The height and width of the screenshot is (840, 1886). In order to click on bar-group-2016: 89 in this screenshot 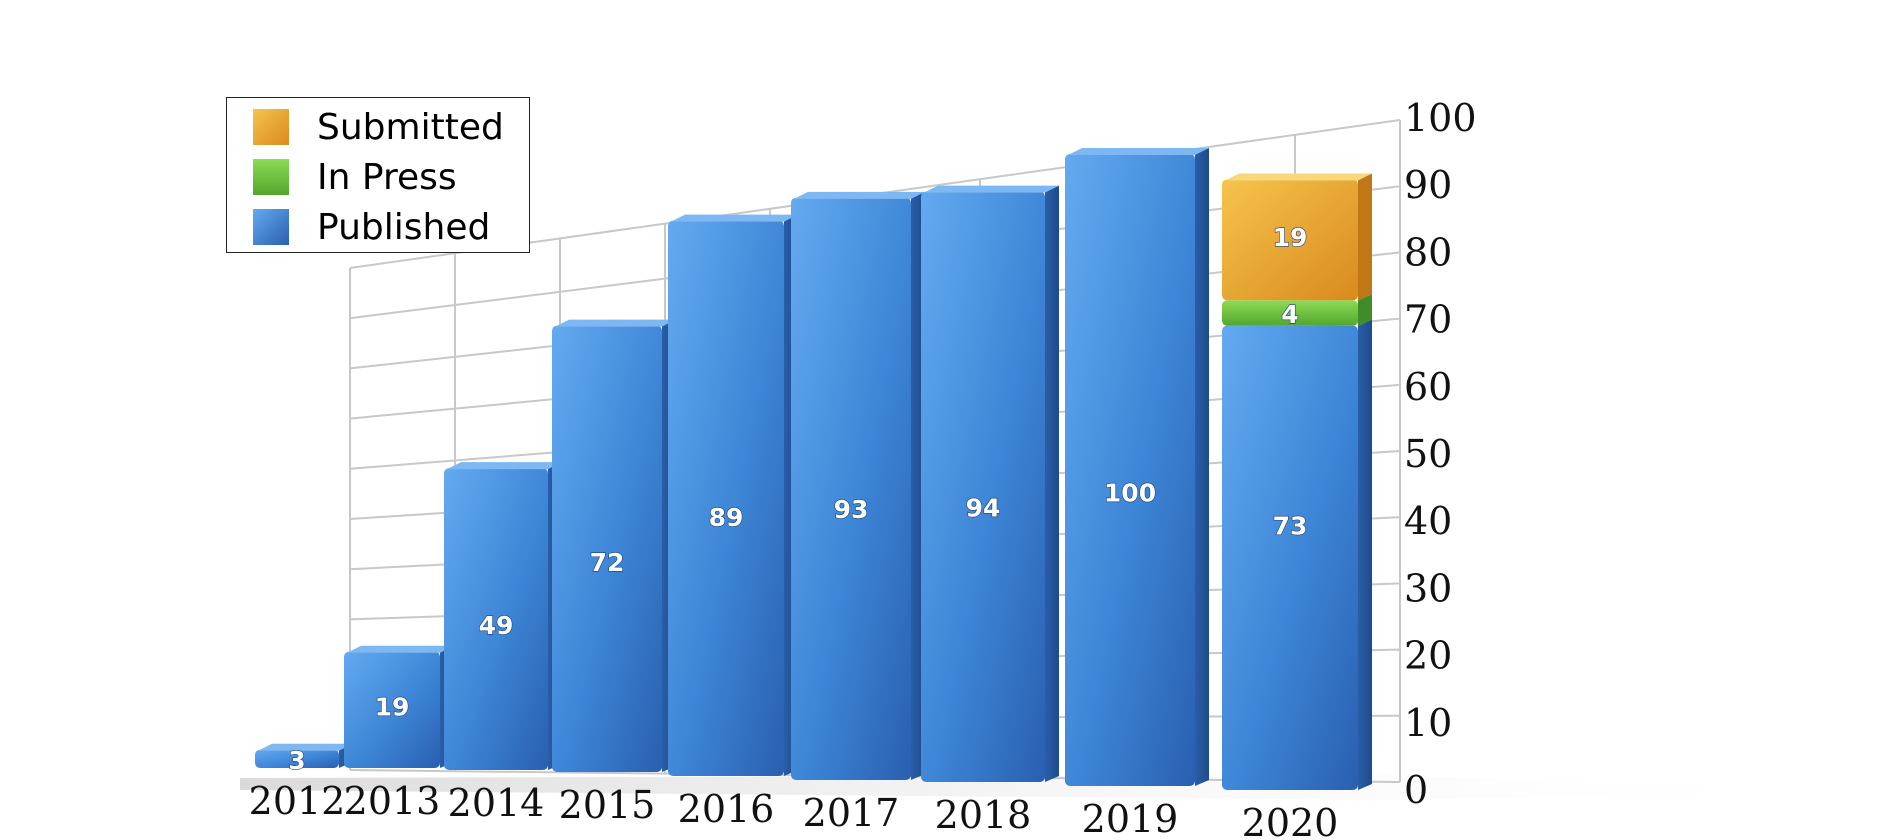, I will do `click(733, 495)`.